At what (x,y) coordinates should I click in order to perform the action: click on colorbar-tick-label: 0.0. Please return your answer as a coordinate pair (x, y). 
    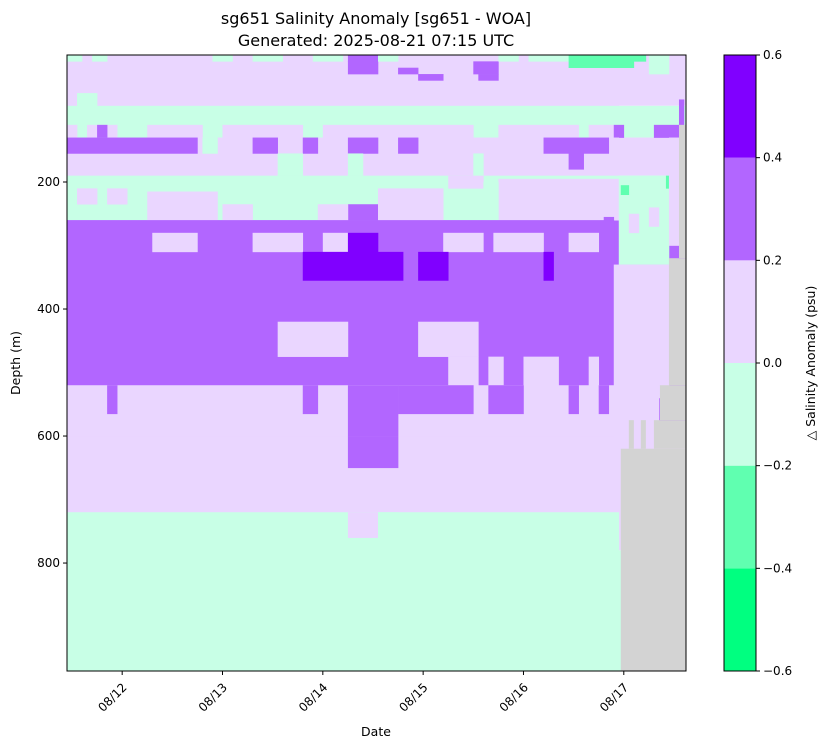
    Looking at the image, I should click on (772, 363).